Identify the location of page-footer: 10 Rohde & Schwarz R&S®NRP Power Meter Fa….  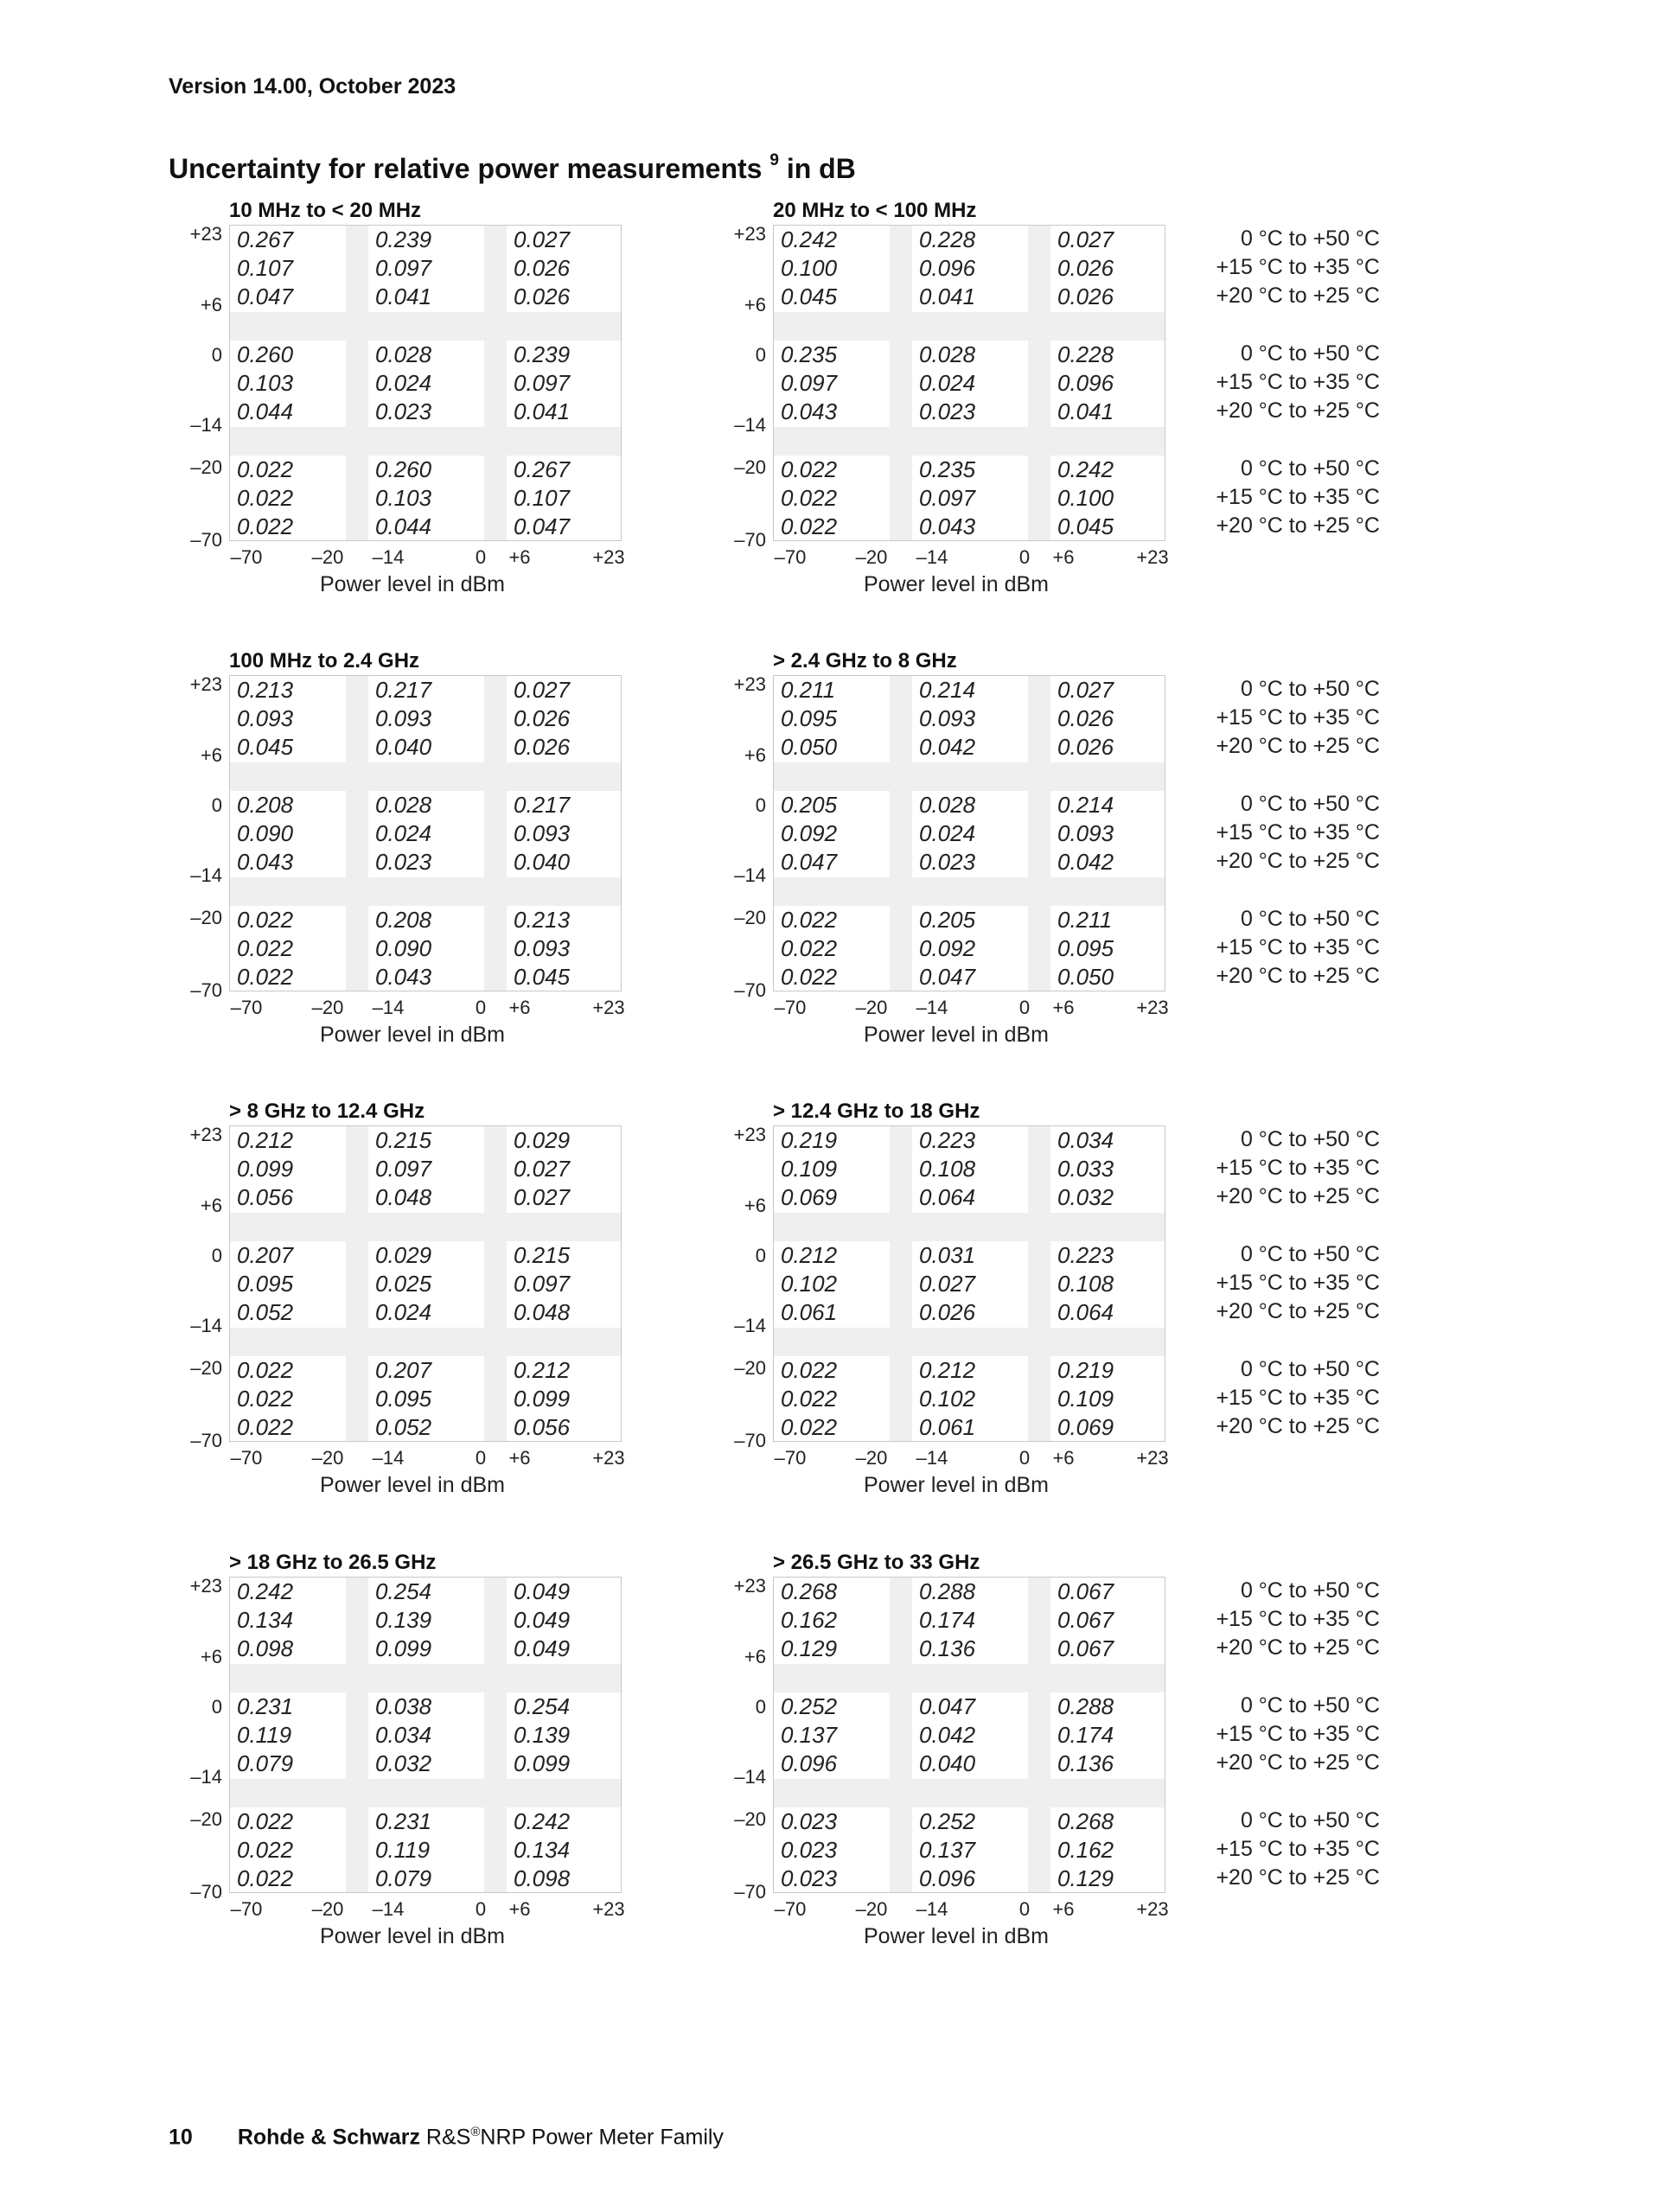
(446, 2137).